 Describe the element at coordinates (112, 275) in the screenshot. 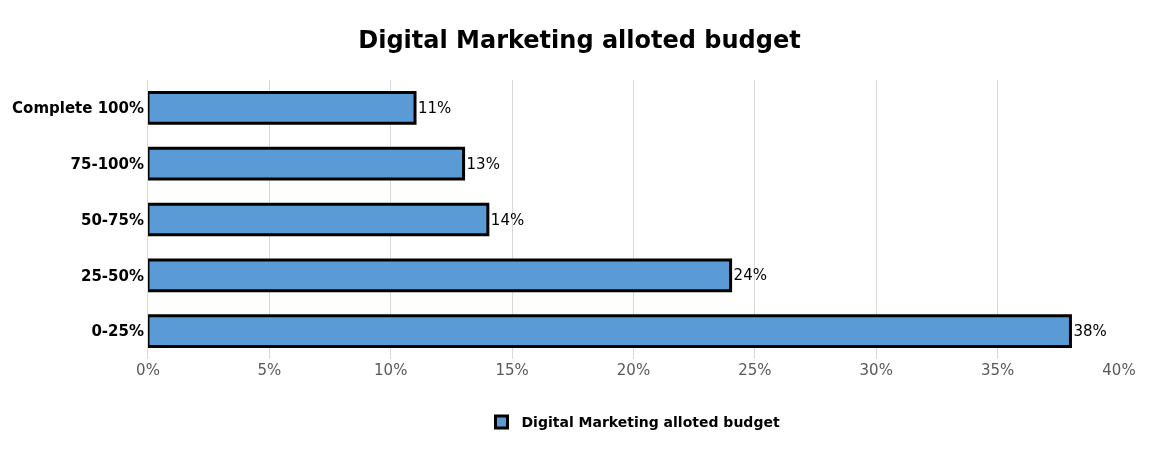

I see `y-tick-label: 25-50%` at that location.